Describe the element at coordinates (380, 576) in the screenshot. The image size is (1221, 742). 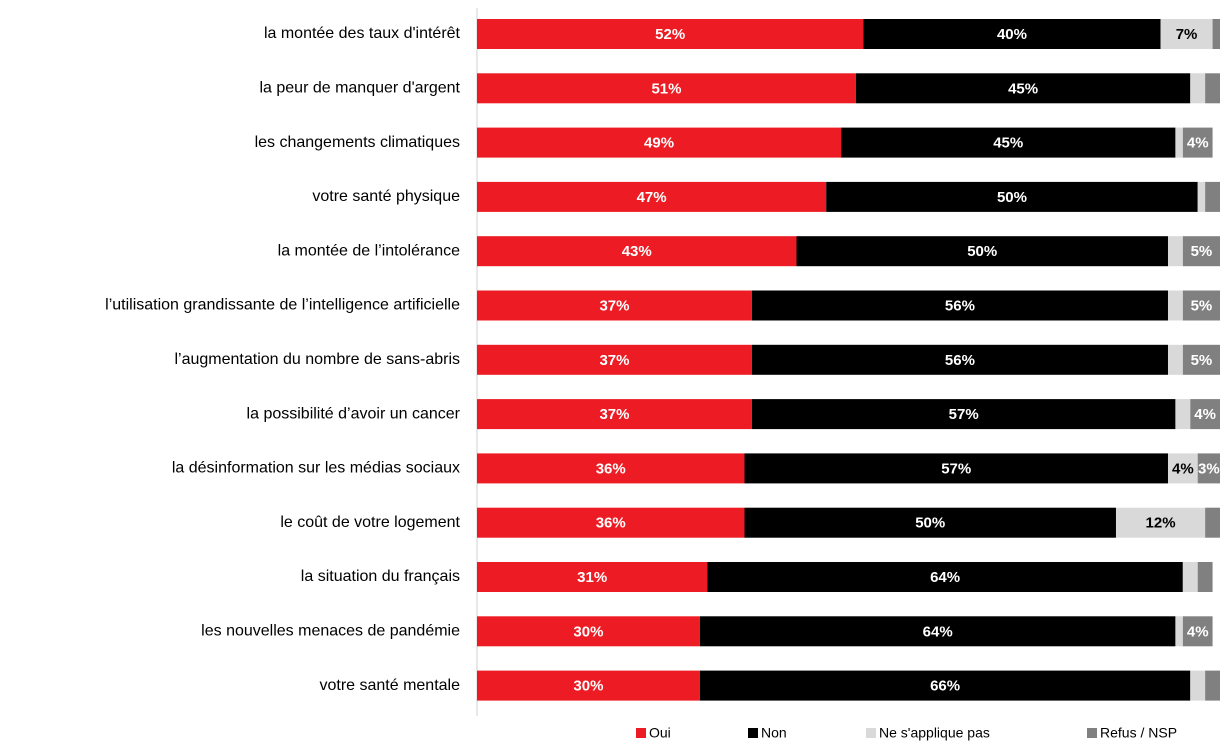
I see `category-label: la situation du français` at that location.